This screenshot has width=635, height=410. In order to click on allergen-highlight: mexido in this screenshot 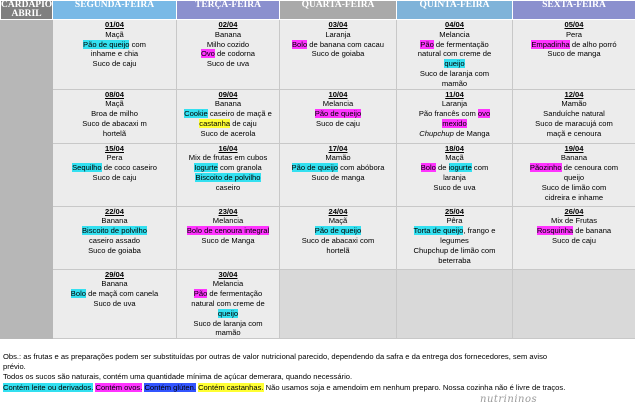, I will do `click(454, 123)`.